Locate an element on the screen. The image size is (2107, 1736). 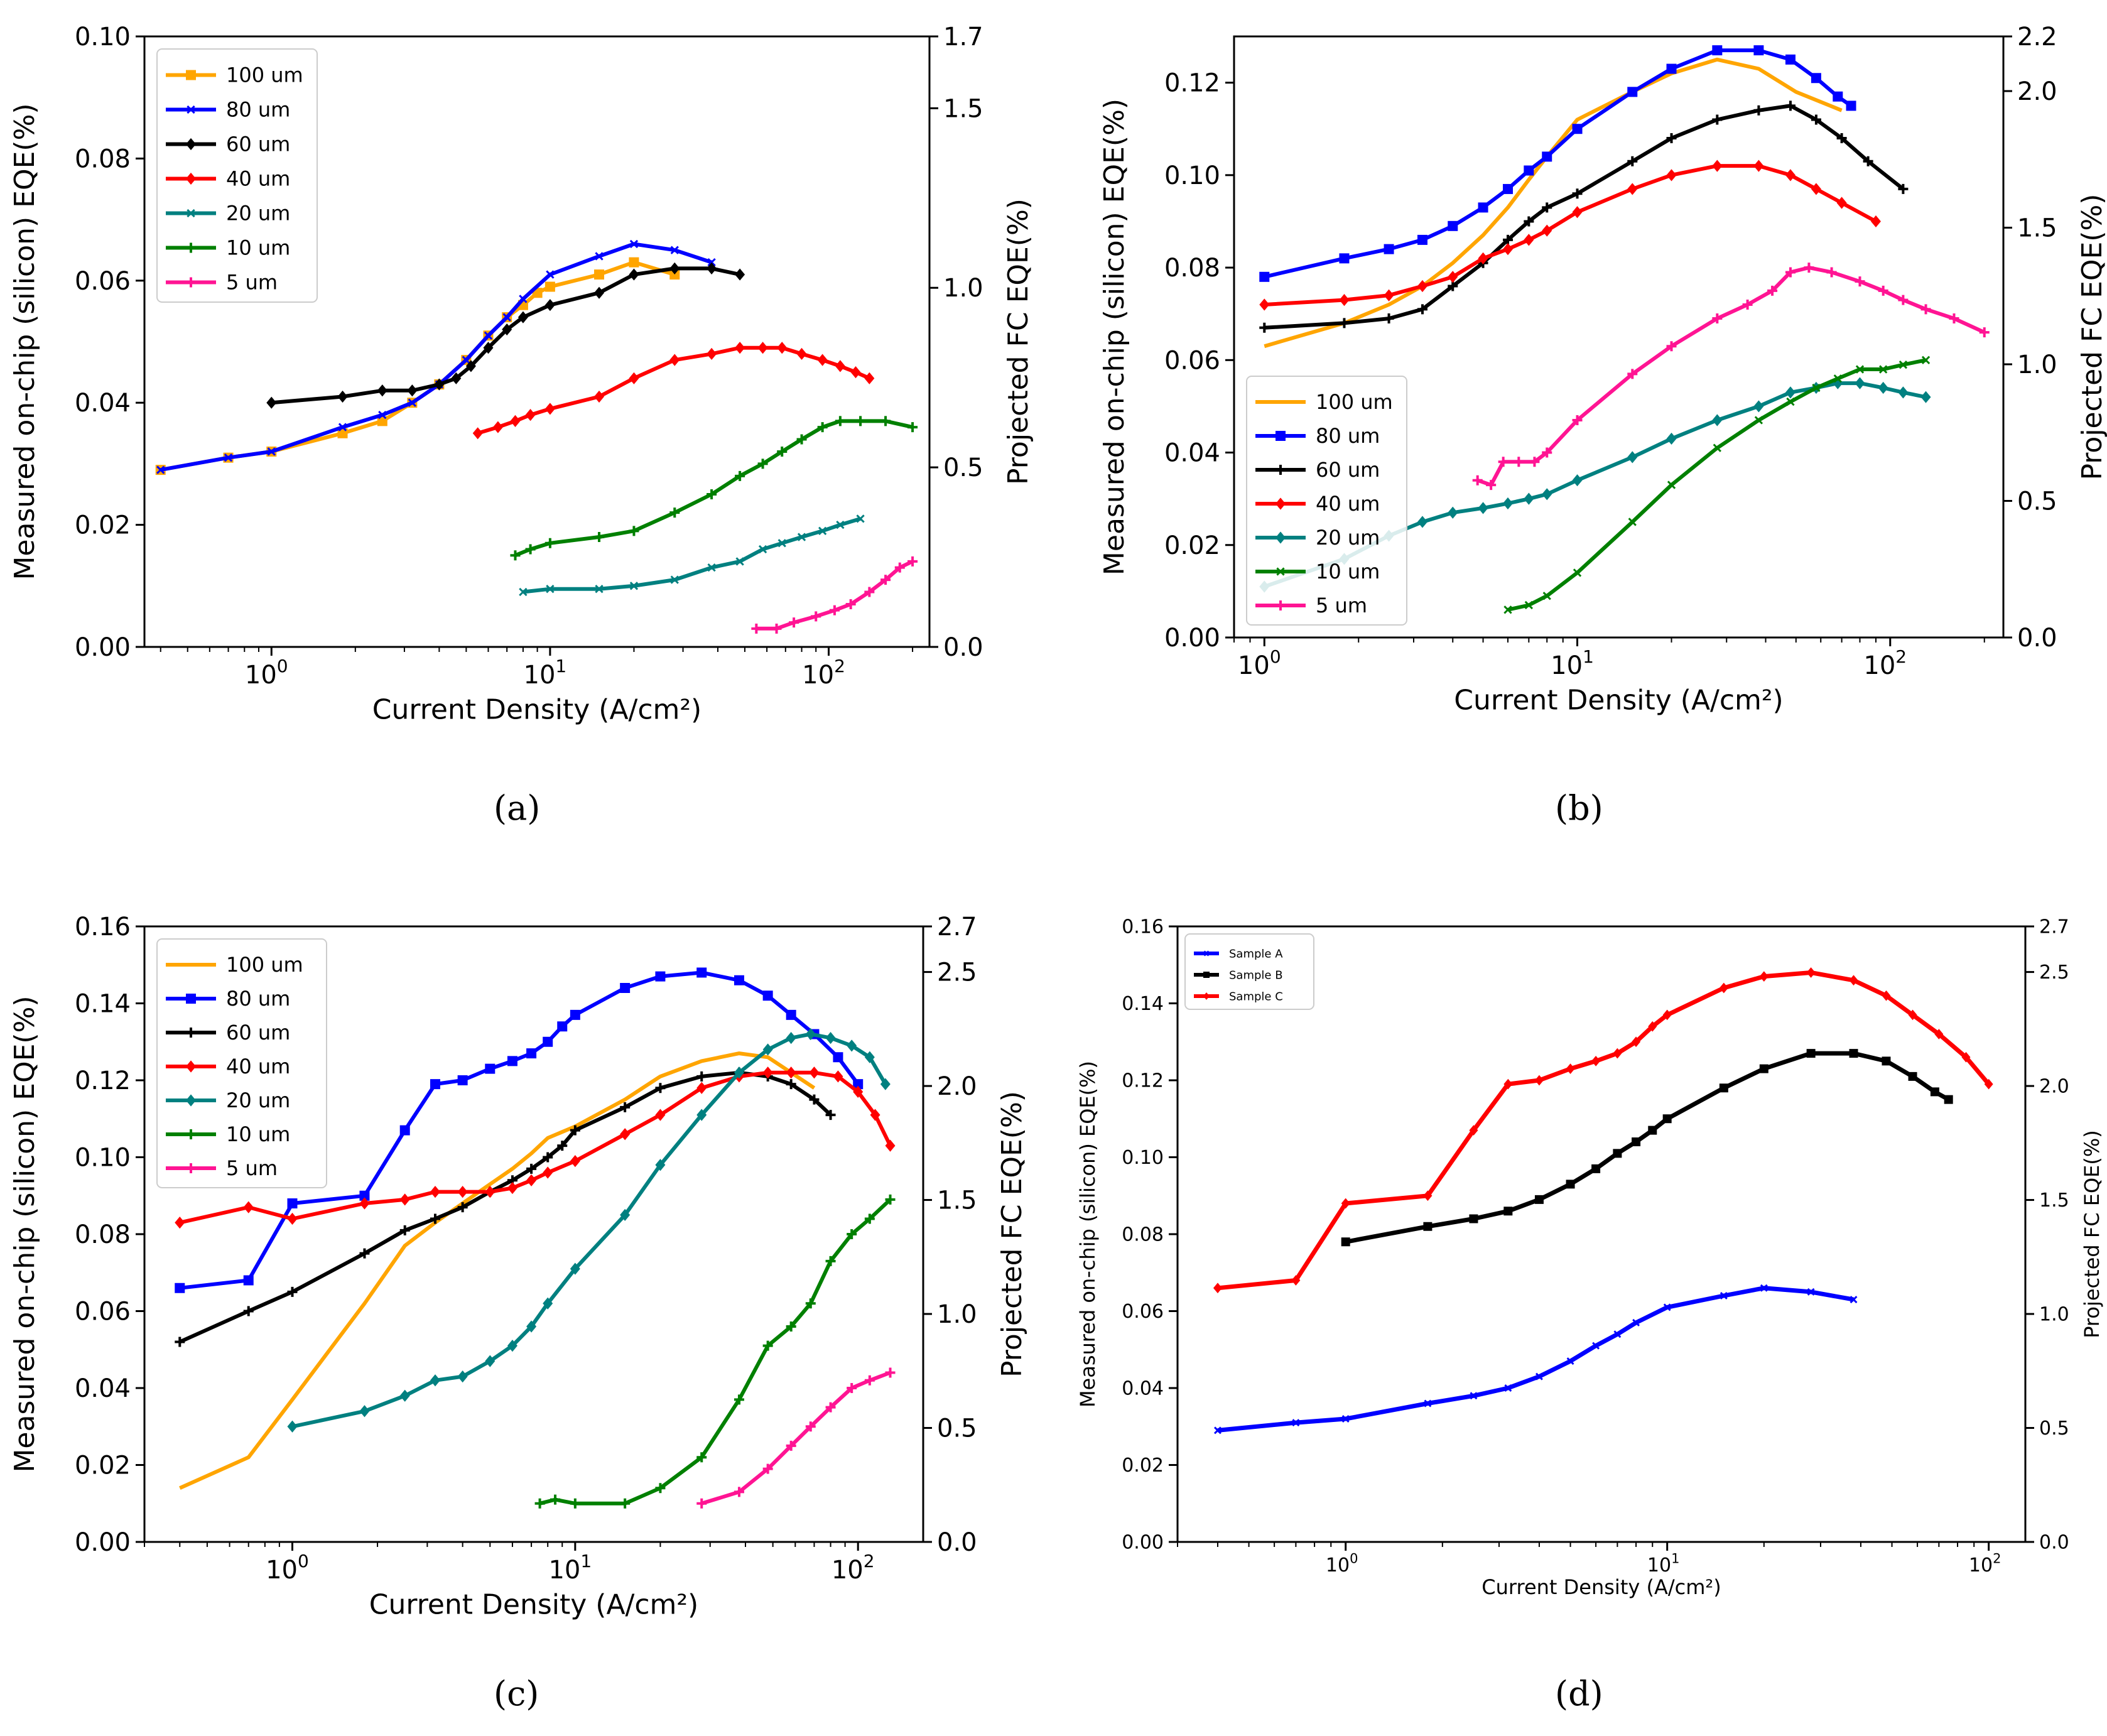
panel-c-series-80-um is located at coordinates (519, 1130).